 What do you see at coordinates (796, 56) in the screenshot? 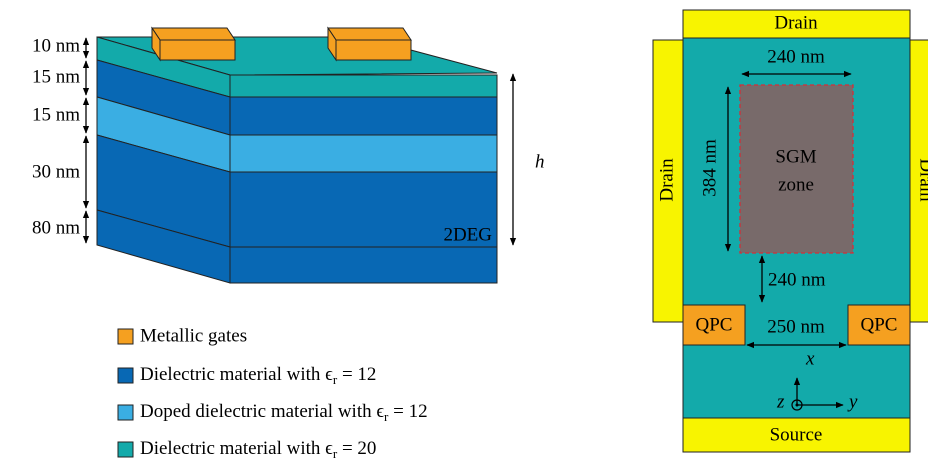
I see `width-label: 240 nm` at bounding box center [796, 56].